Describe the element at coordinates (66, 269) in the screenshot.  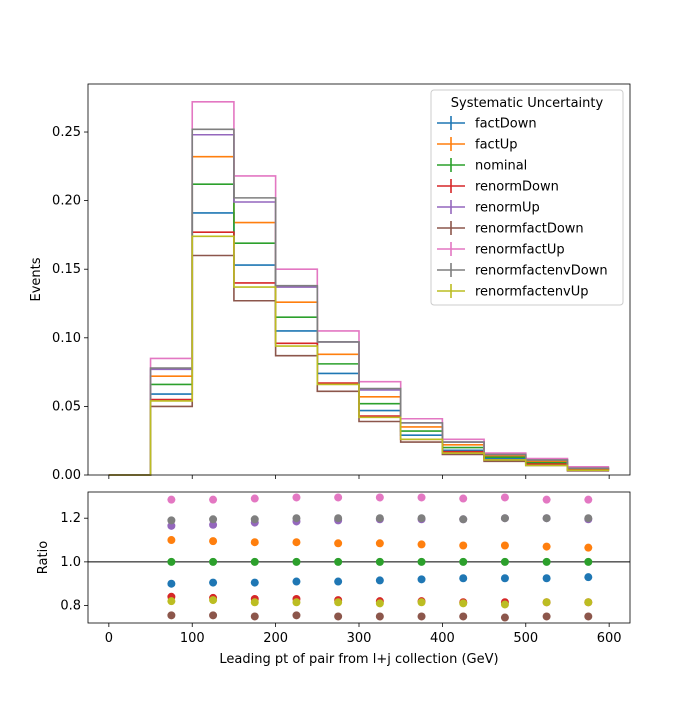
I see `upper-y-tick-label: 0.15` at that location.